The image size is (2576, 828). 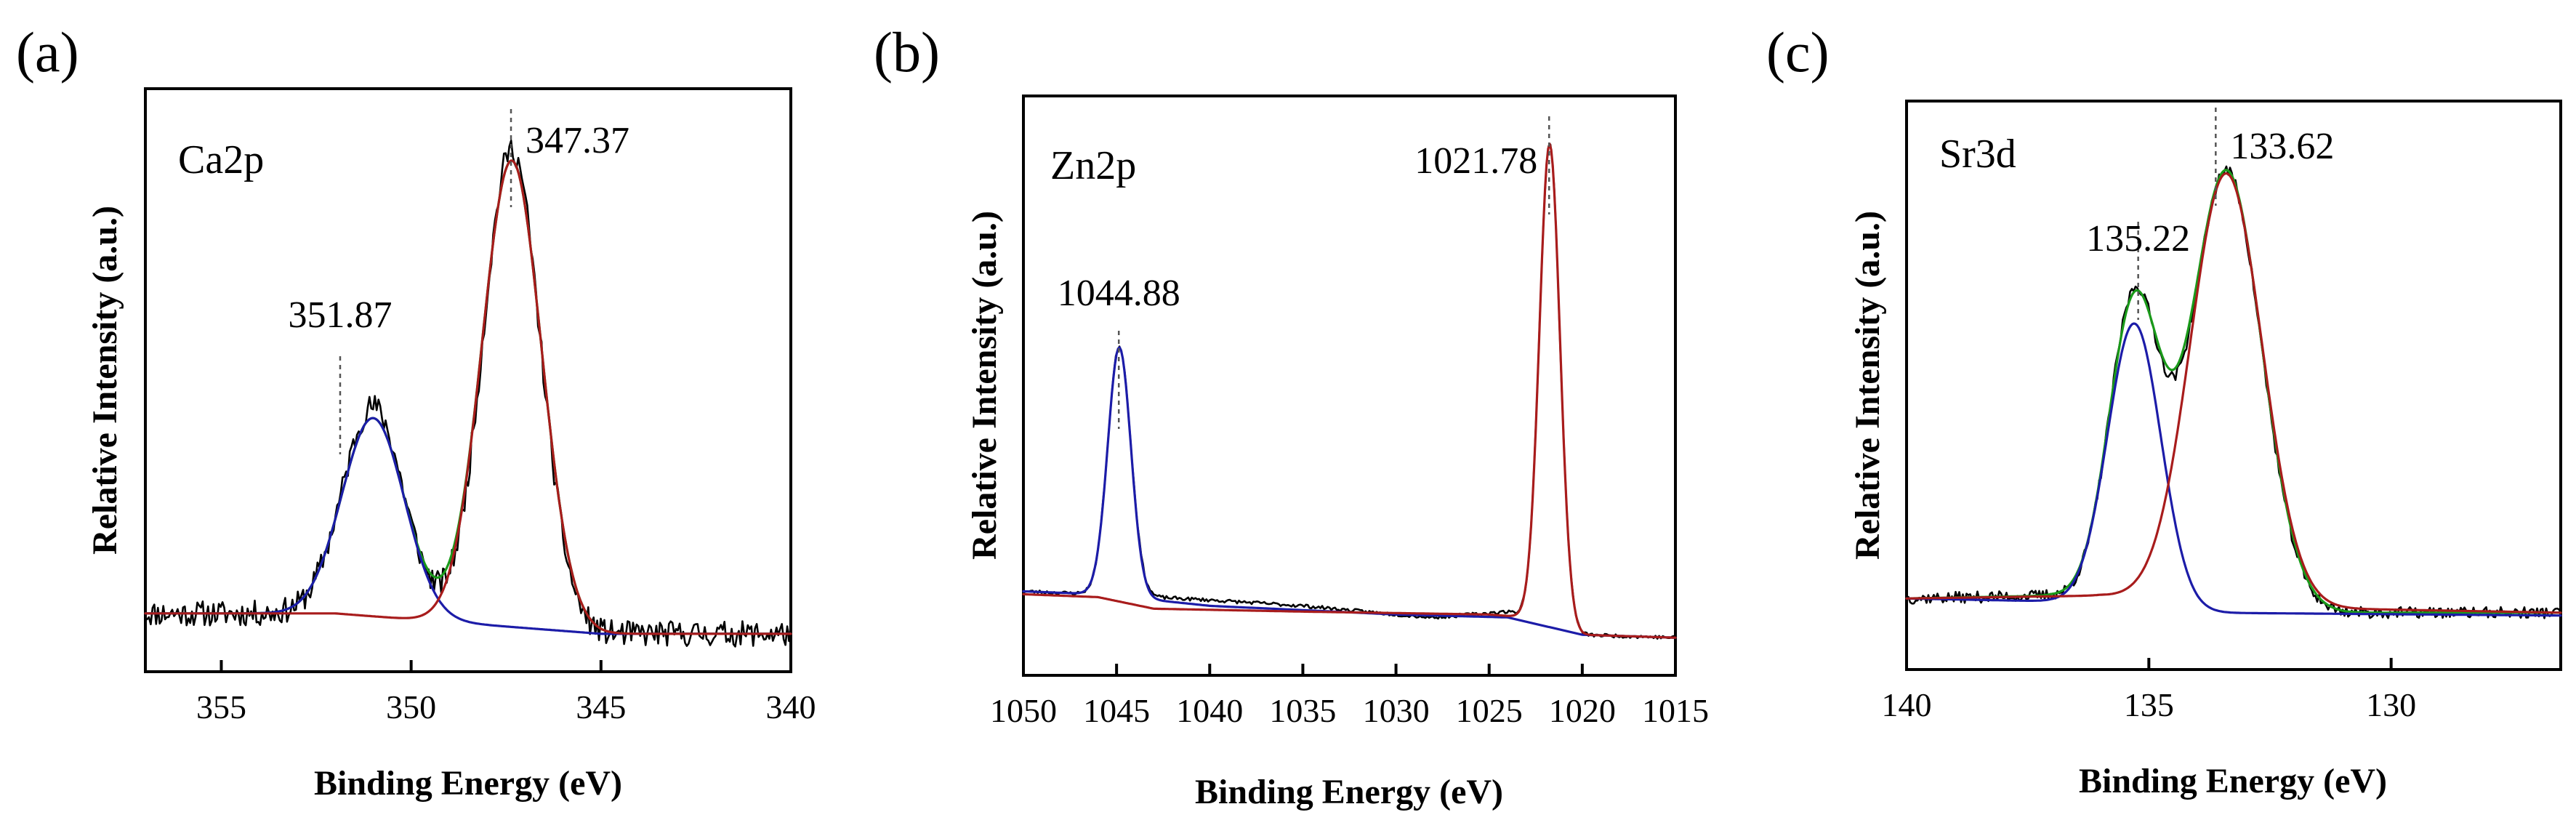 What do you see at coordinates (2138, 239) in the screenshot?
I see `panel-c-peak-label: 135.22` at bounding box center [2138, 239].